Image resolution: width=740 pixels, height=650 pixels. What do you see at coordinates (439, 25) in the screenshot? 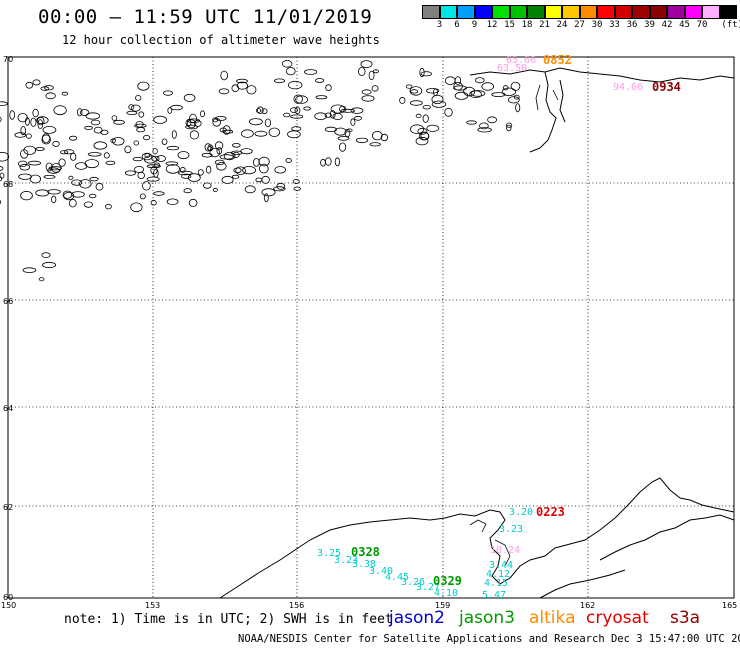
I see `color-scale-label: 3` at bounding box center [439, 25].